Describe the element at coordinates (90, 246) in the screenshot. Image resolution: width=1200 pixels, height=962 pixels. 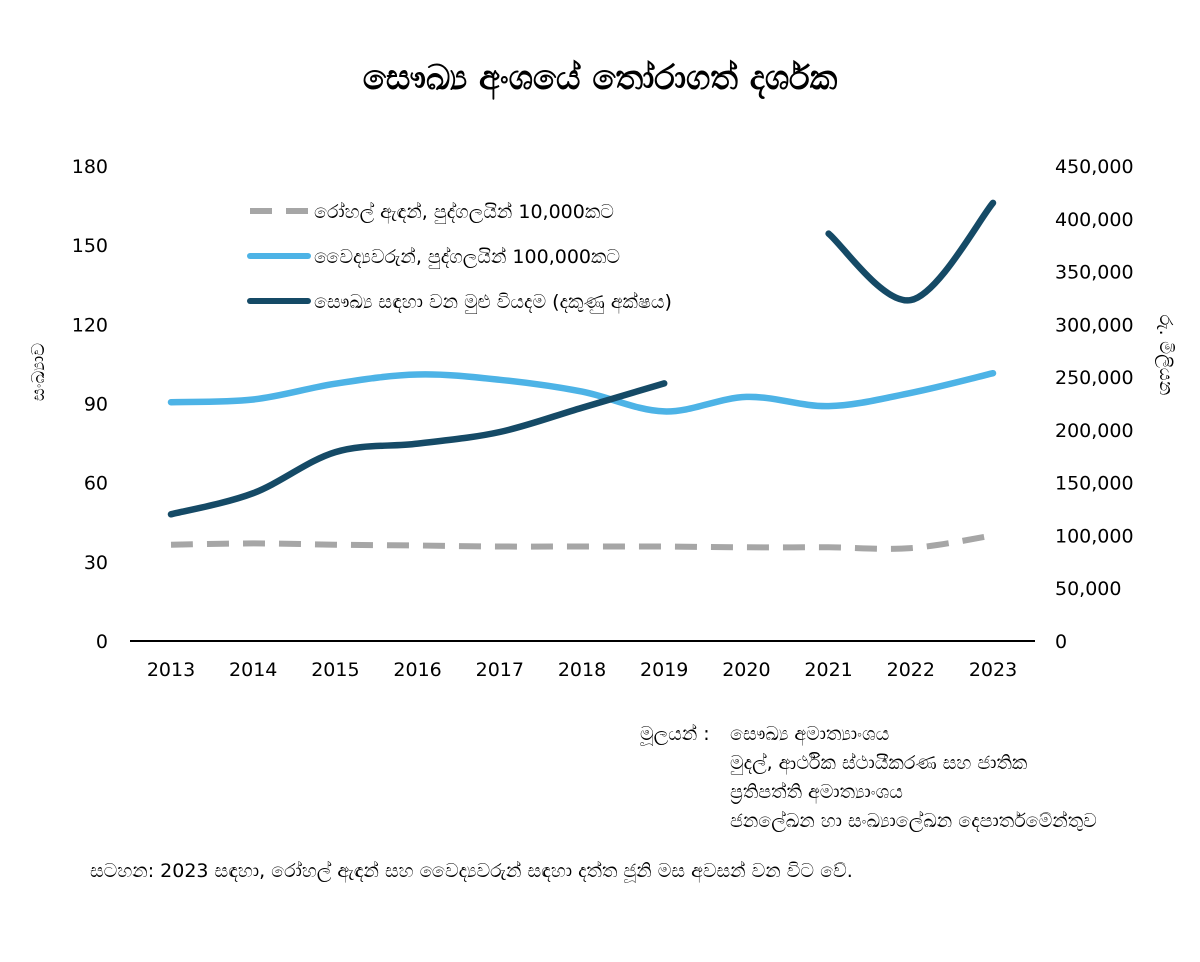
I see `left-tick-label: 150` at that location.